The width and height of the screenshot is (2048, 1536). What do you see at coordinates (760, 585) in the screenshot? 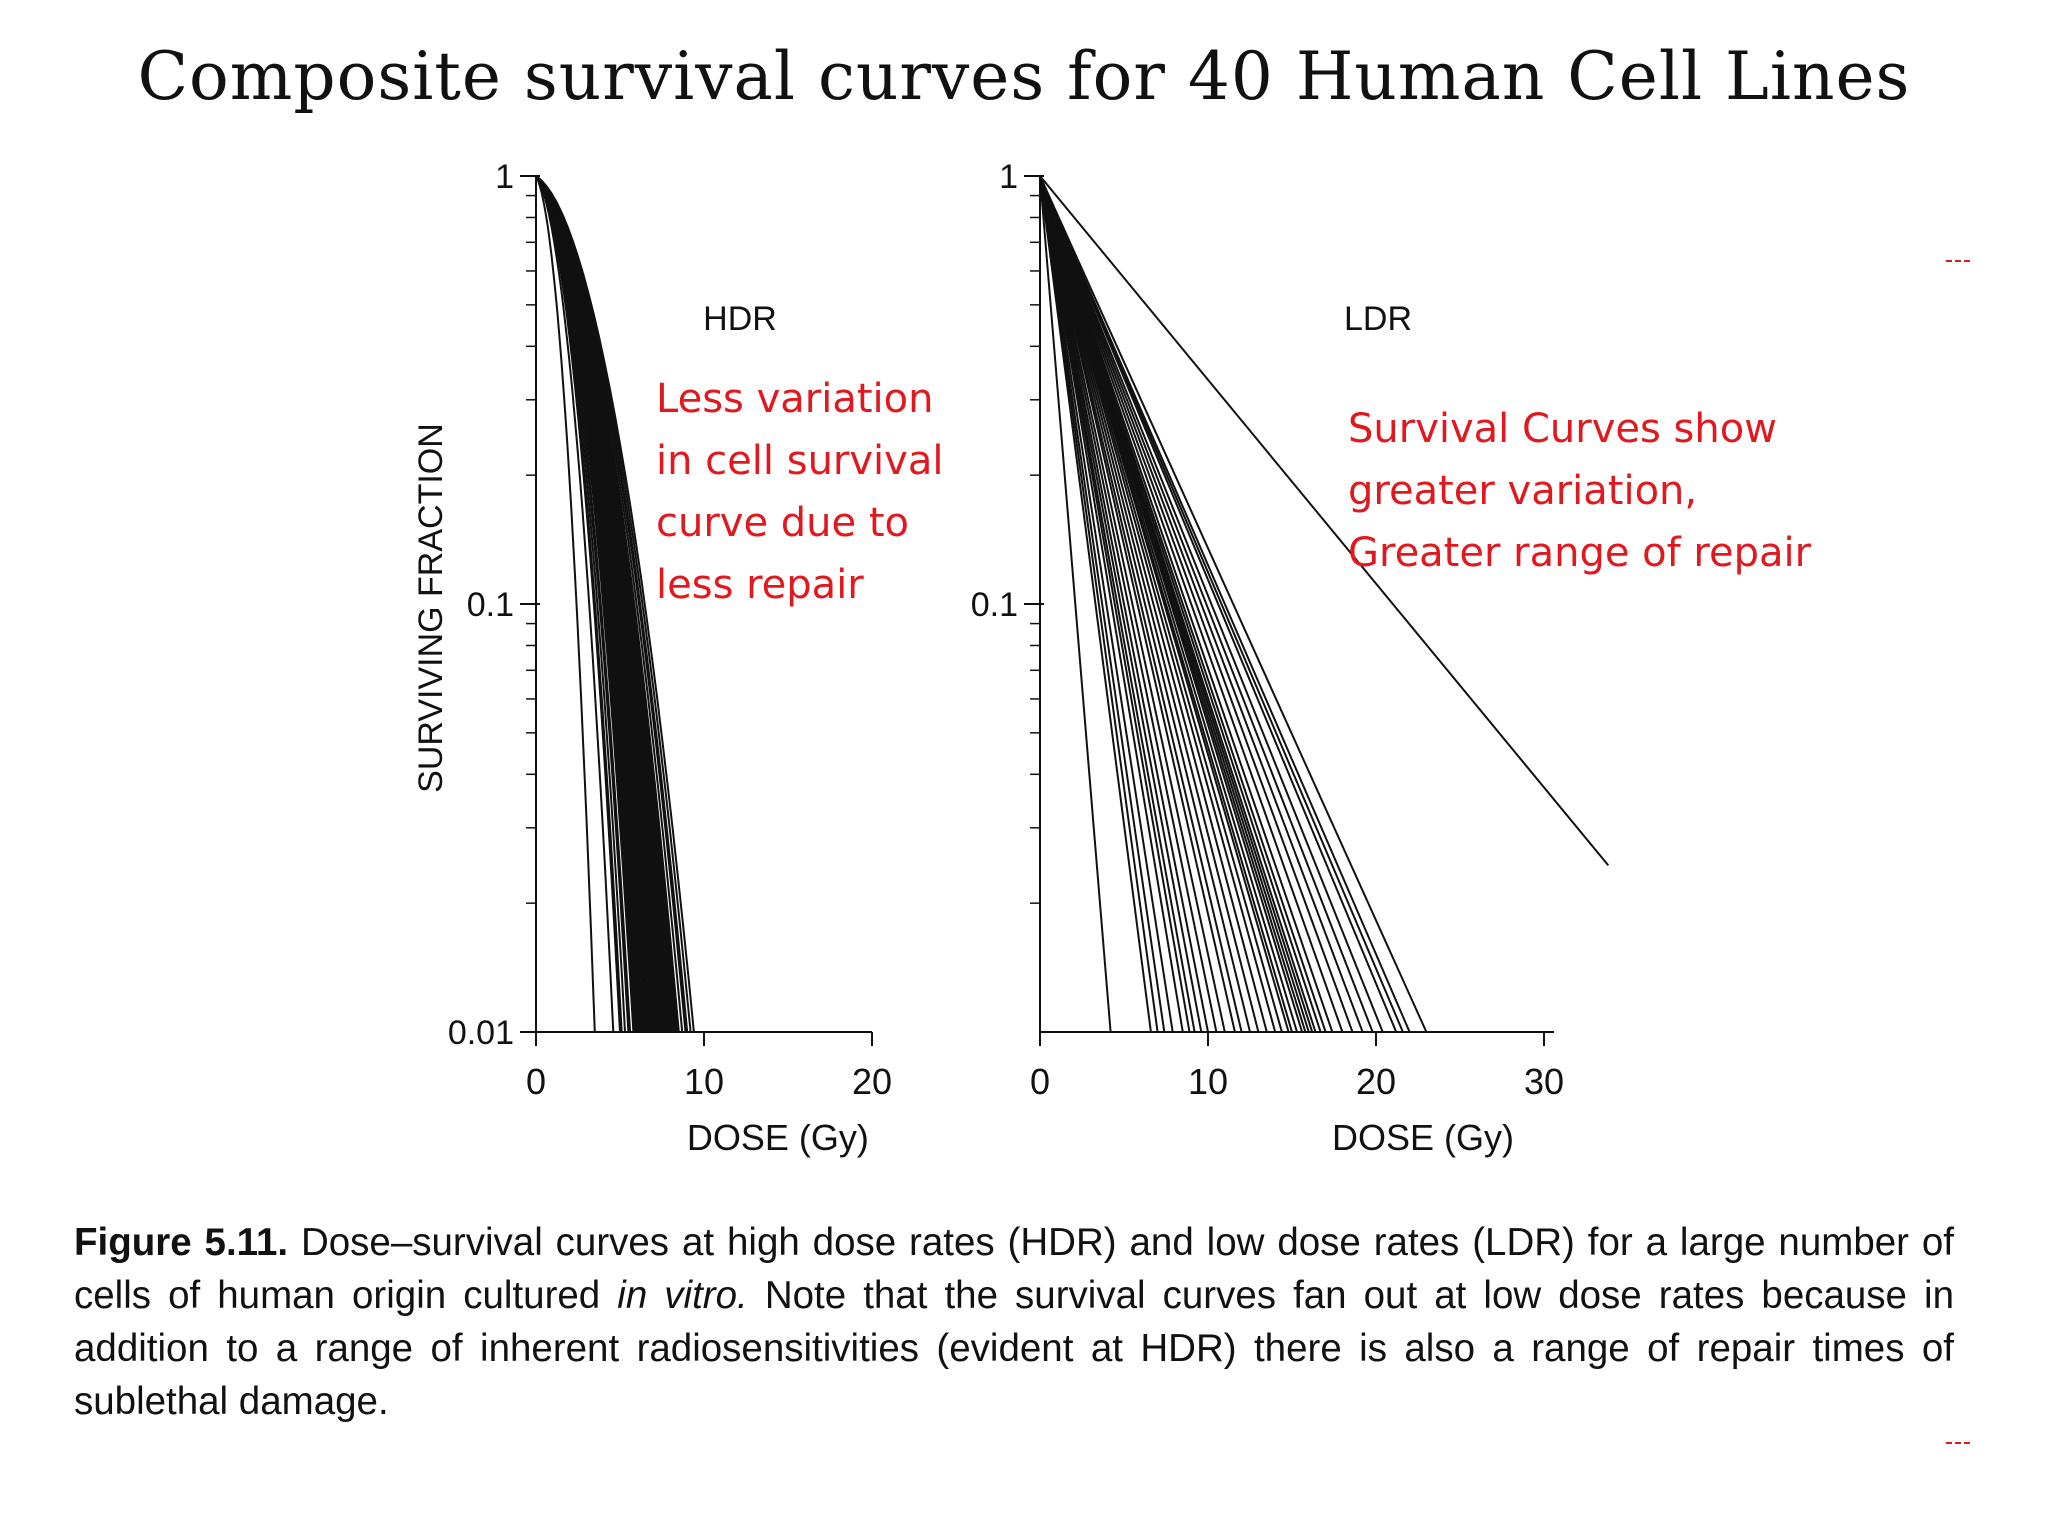
I see `hdr-annotation-line: less repair` at bounding box center [760, 585].